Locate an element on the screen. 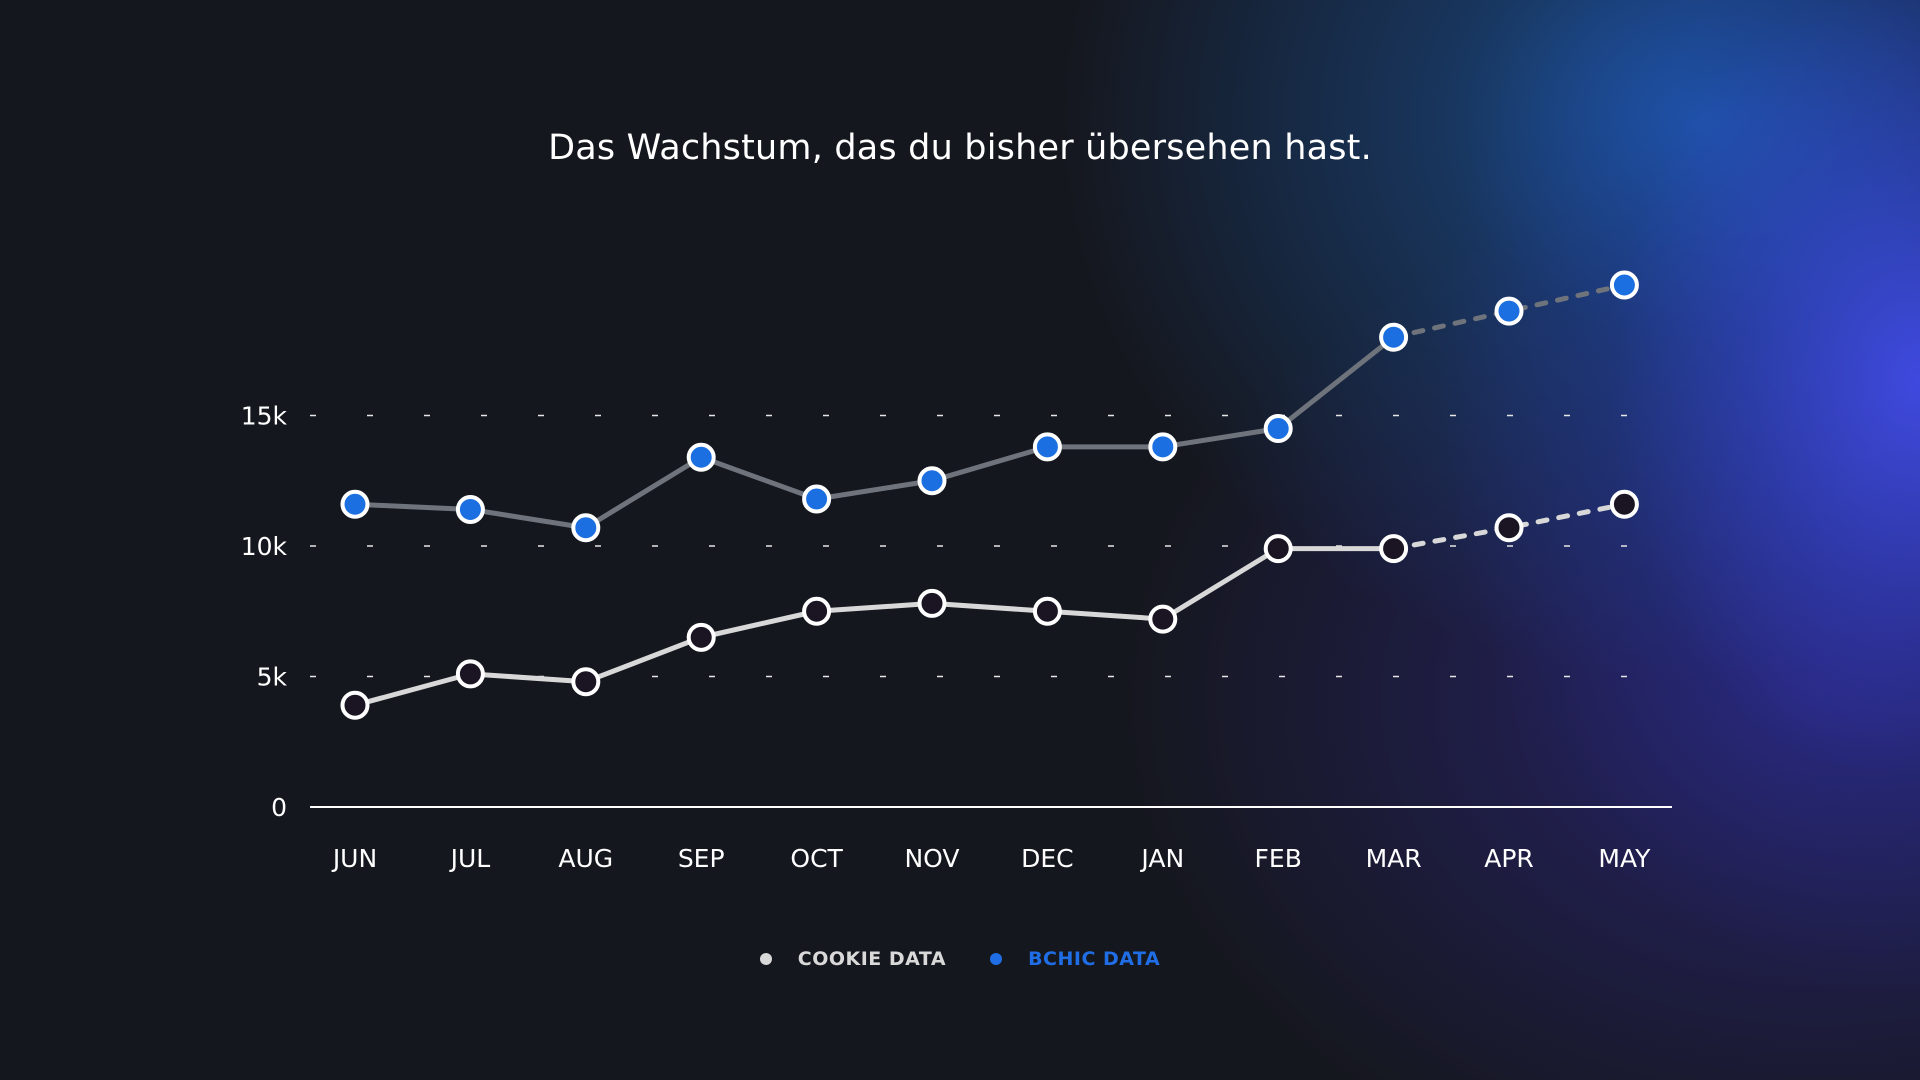  series-line-bchic-data is located at coordinates (874, 432).